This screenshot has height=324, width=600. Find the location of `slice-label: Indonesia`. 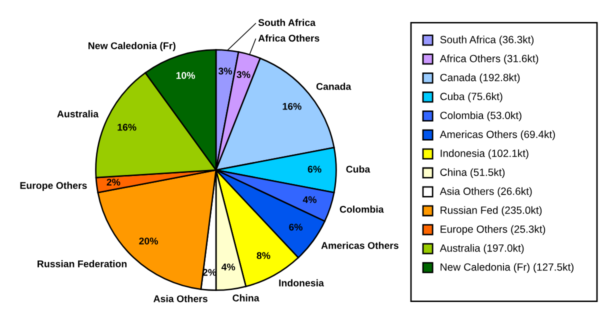

slice-label: Indonesia is located at coordinates (301, 282).